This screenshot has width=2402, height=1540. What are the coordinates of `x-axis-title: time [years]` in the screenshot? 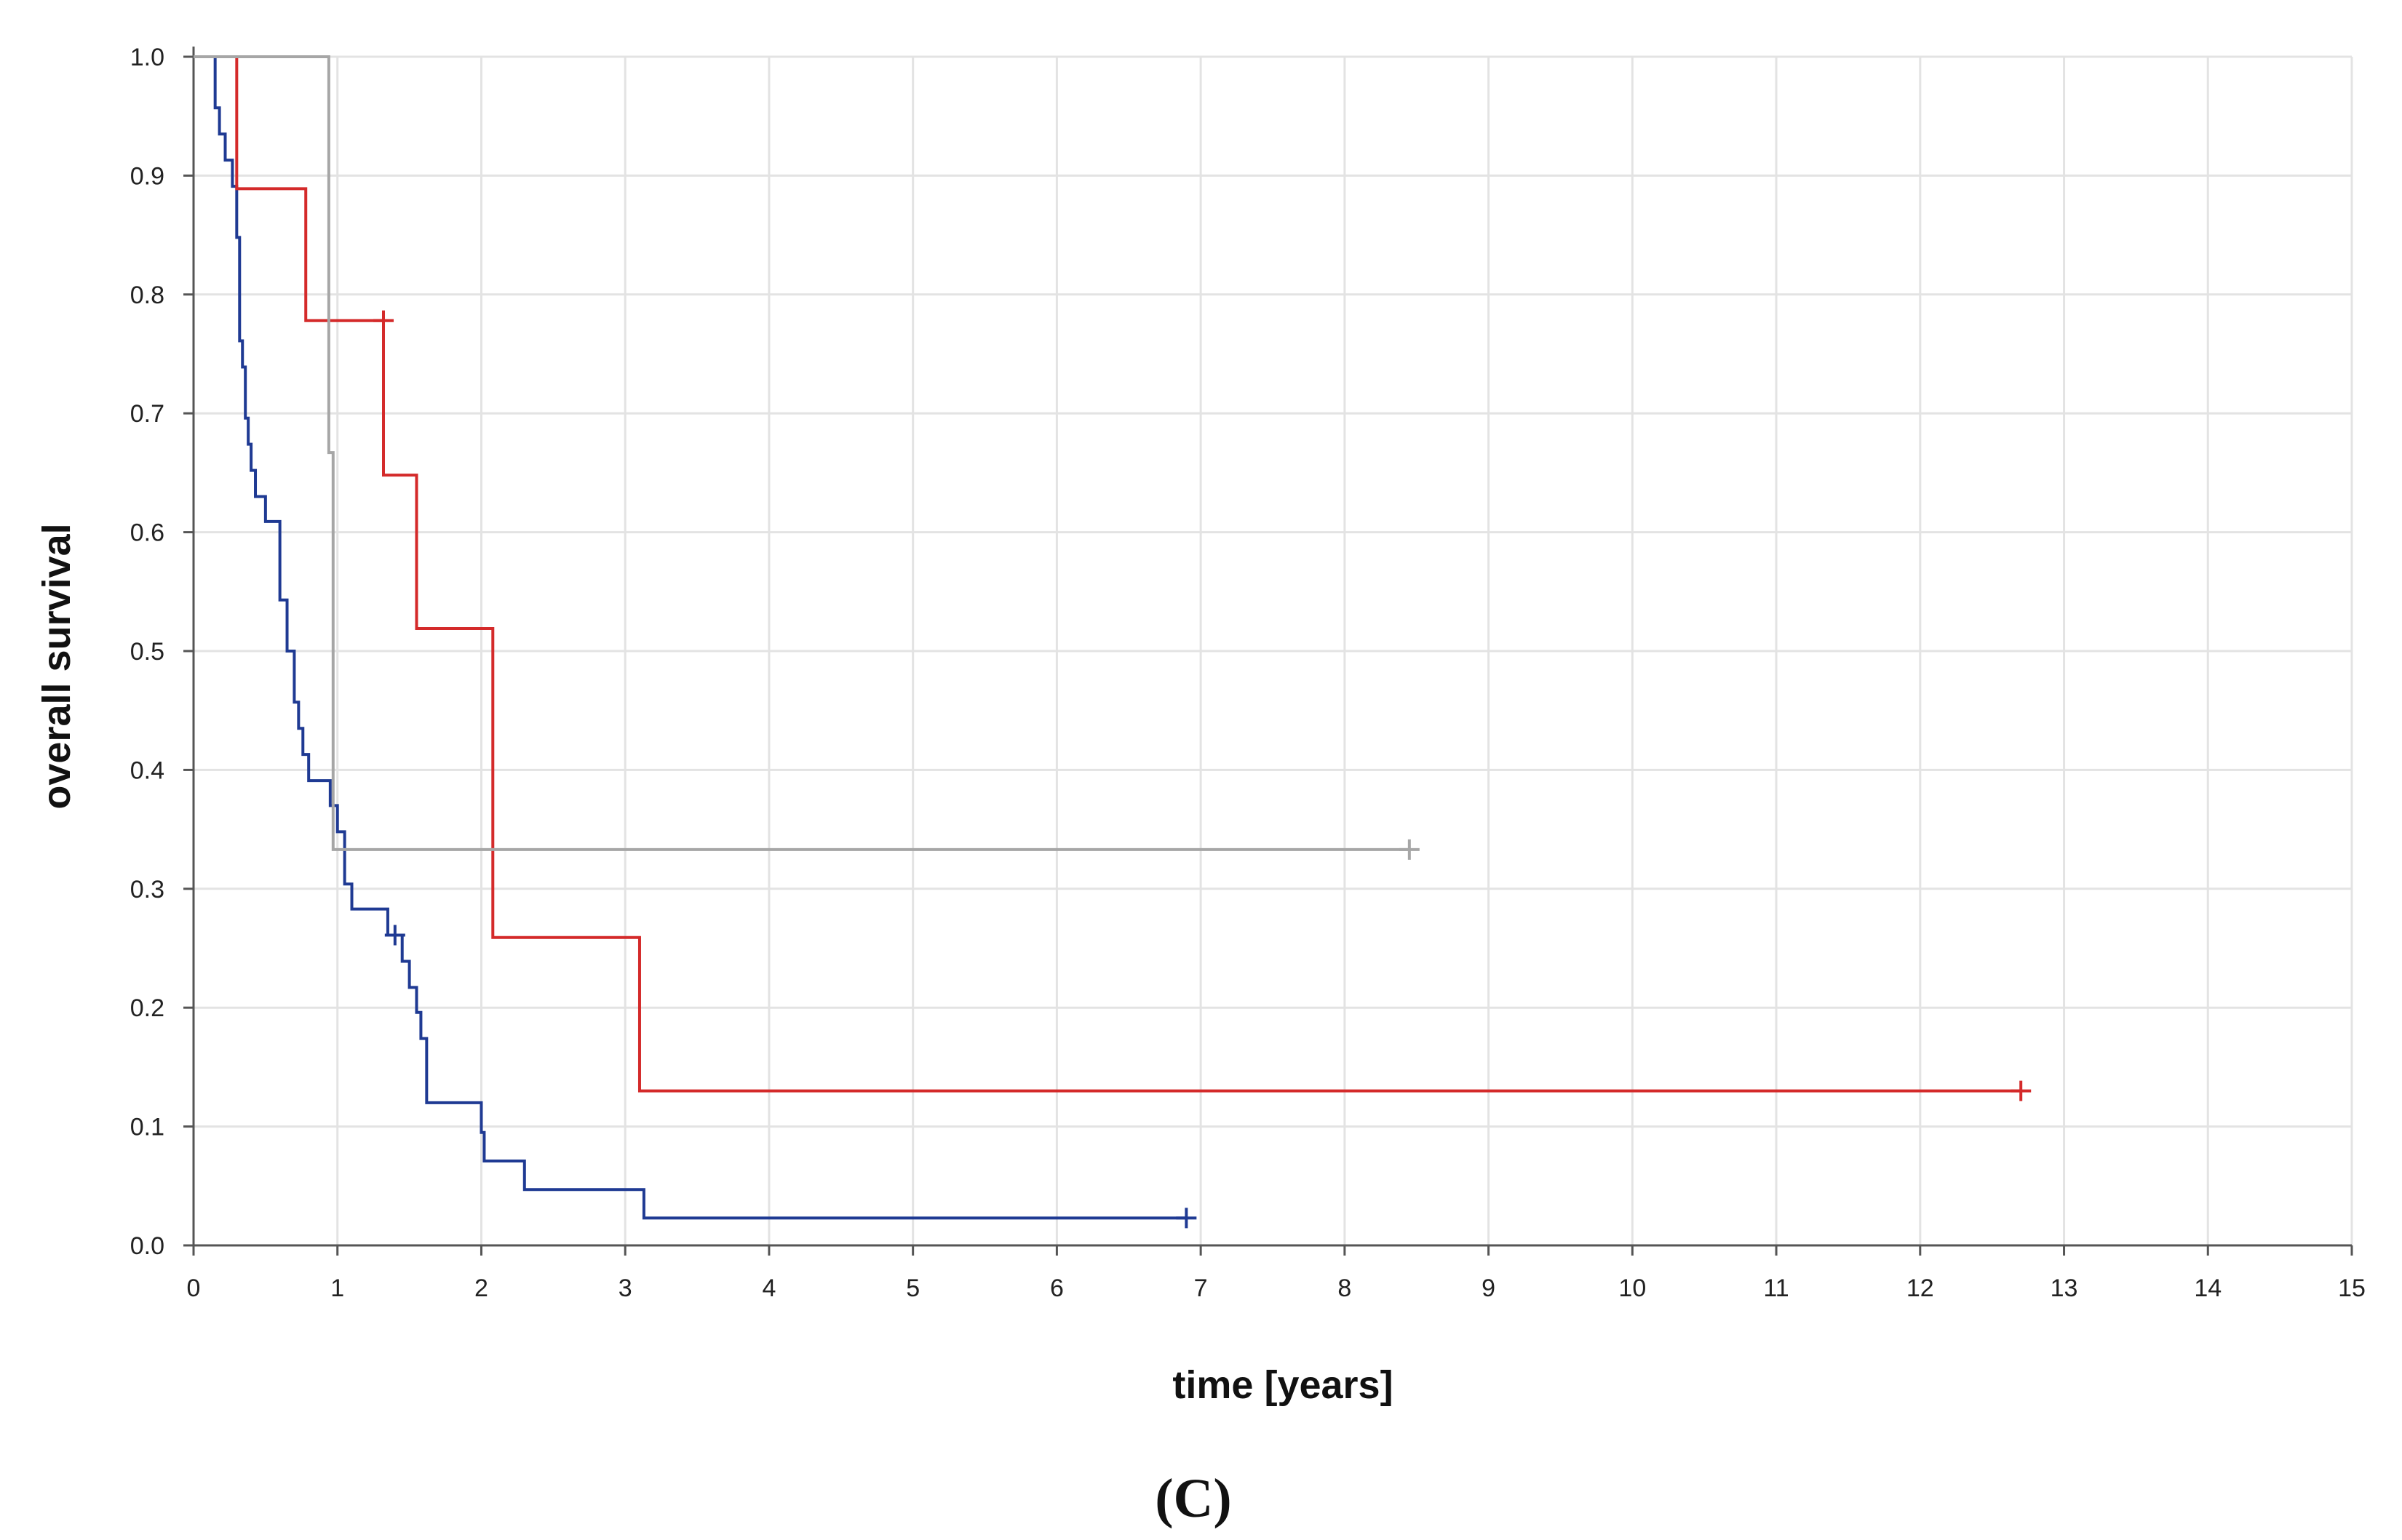 It's located at (1283, 1385).